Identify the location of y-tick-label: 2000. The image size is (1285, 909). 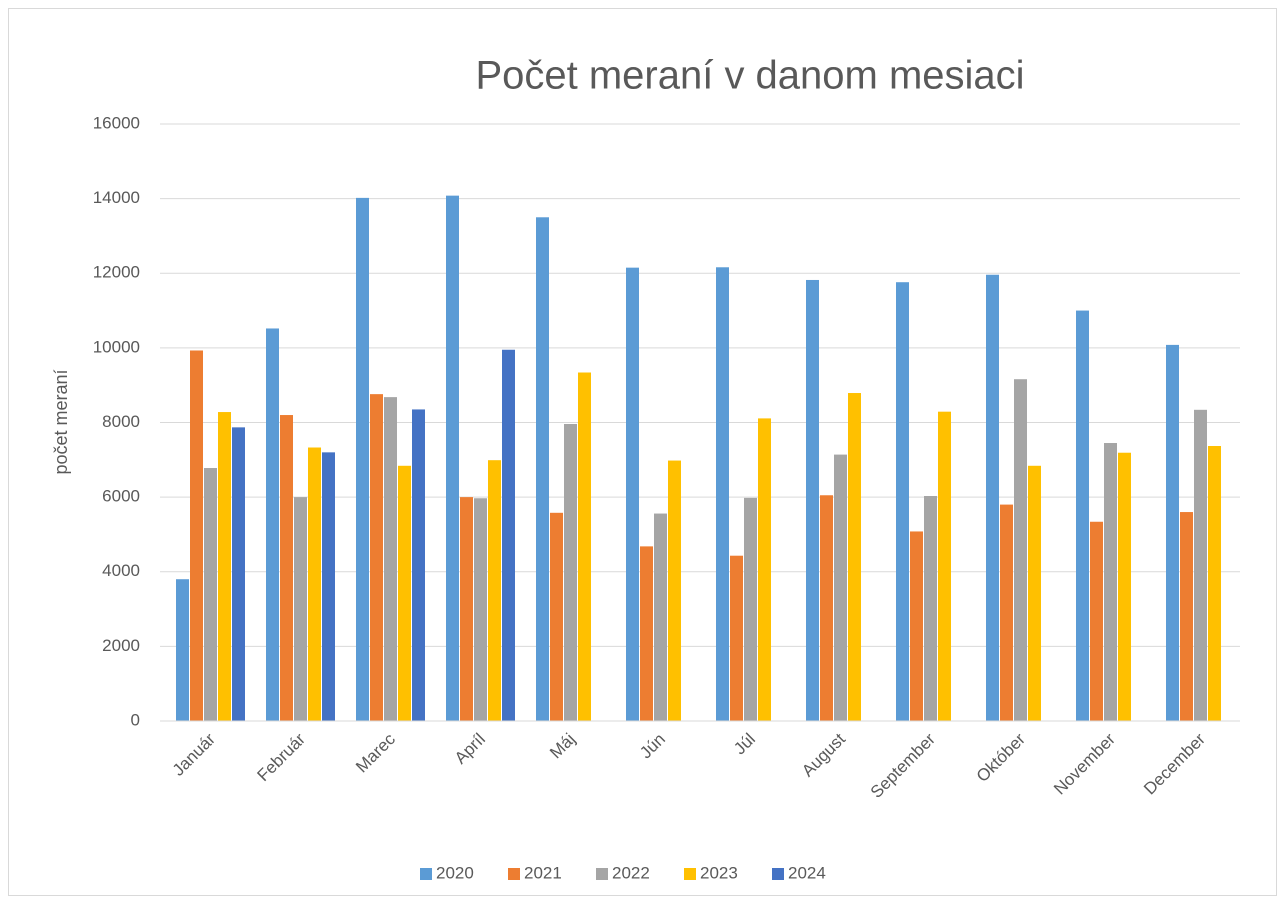
(121, 645).